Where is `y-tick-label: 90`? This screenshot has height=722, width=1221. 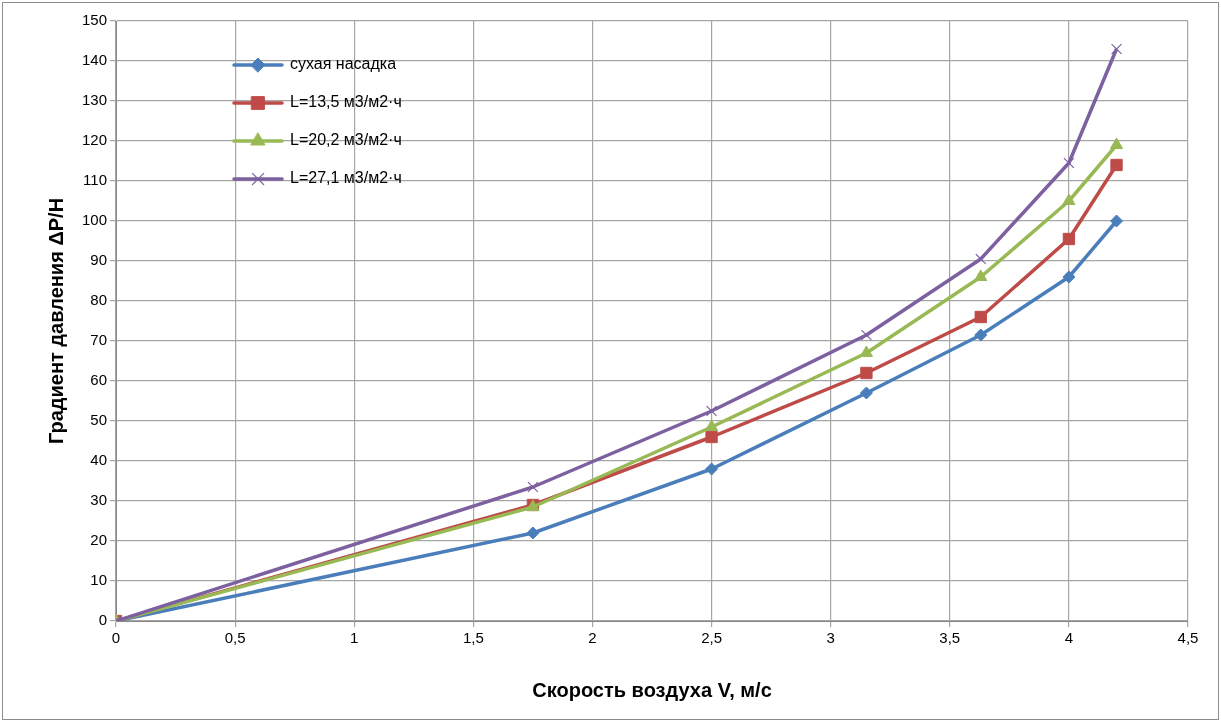 y-tick-label: 90 is located at coordinates (99, 260).